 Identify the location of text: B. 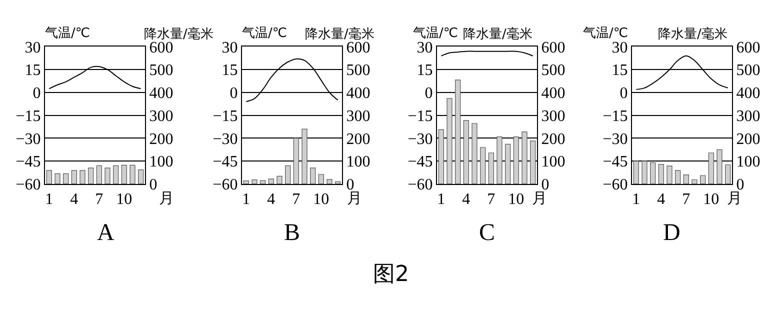
(292, 233).